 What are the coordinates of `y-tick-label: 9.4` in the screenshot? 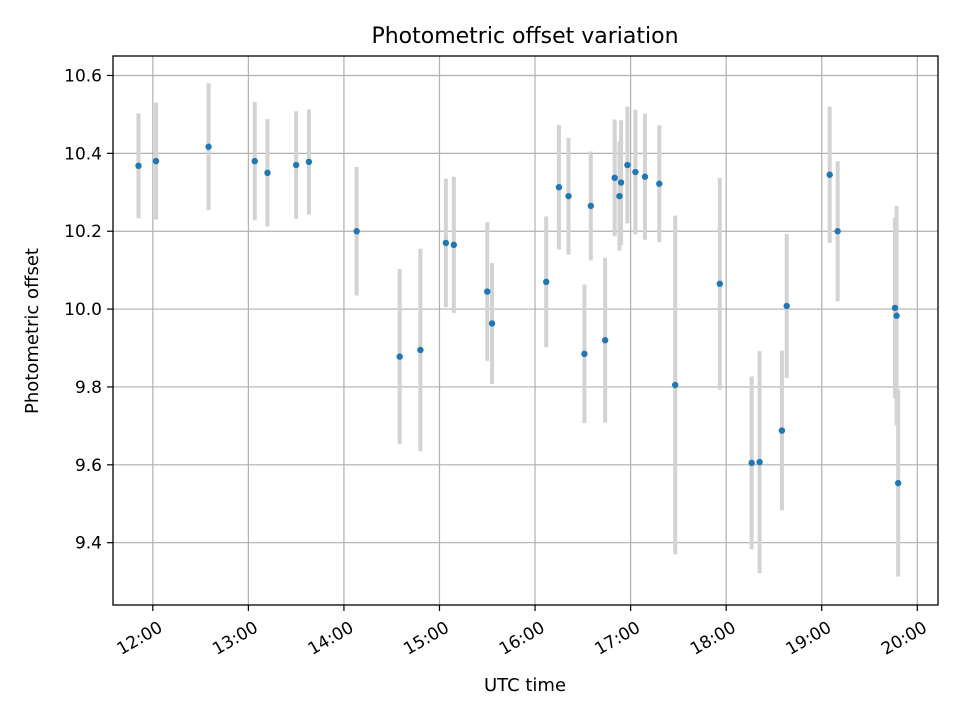 It's located at (88, 544).